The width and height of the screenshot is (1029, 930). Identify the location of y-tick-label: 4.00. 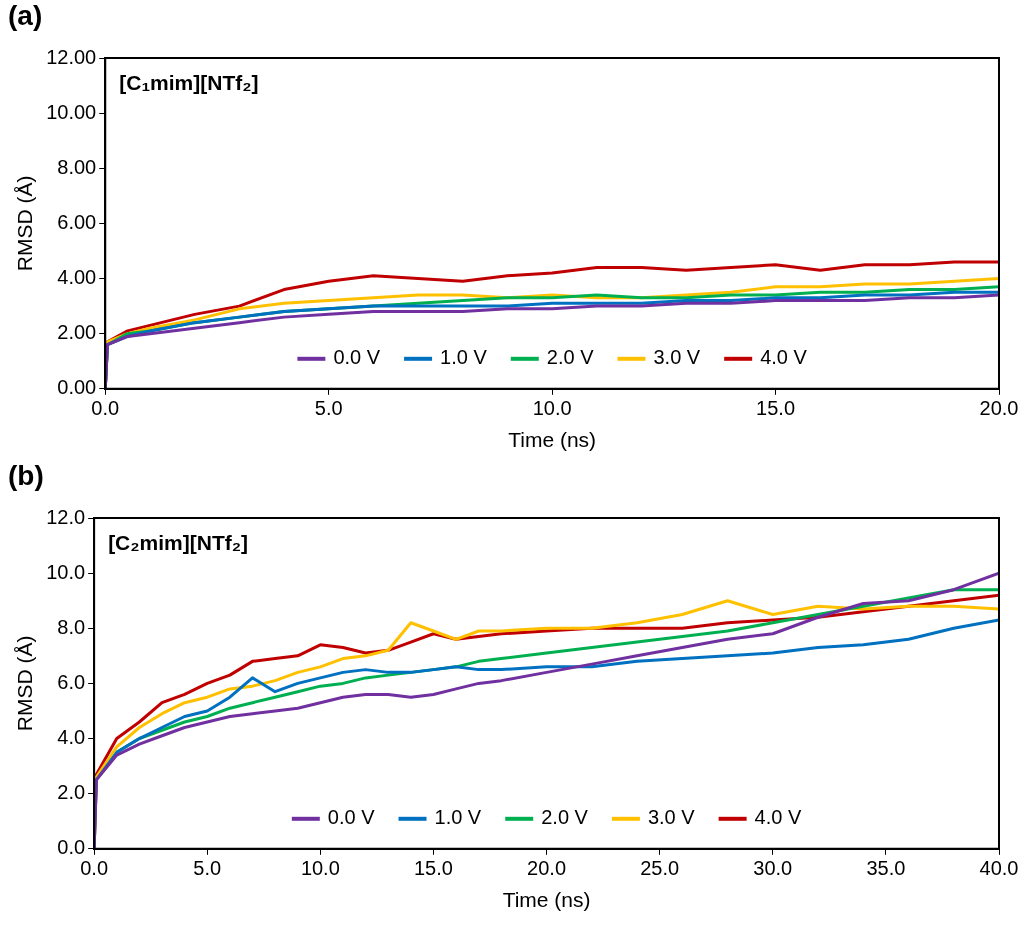
(77, 277).